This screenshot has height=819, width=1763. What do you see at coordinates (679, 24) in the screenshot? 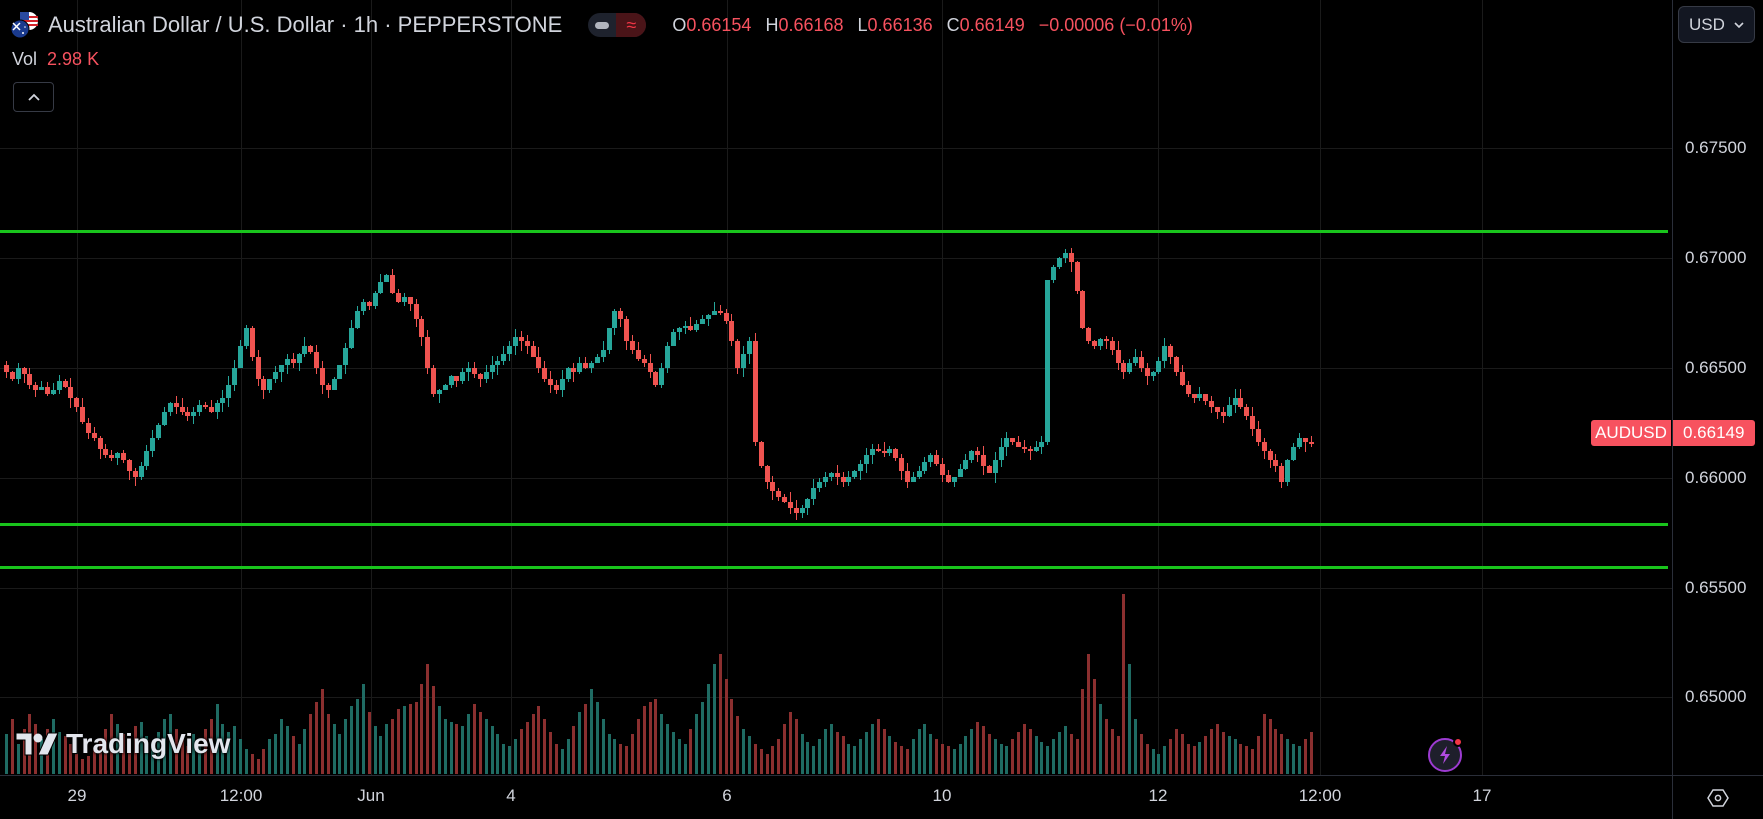
I see `open-label: O` at bounding box center [679, 24].